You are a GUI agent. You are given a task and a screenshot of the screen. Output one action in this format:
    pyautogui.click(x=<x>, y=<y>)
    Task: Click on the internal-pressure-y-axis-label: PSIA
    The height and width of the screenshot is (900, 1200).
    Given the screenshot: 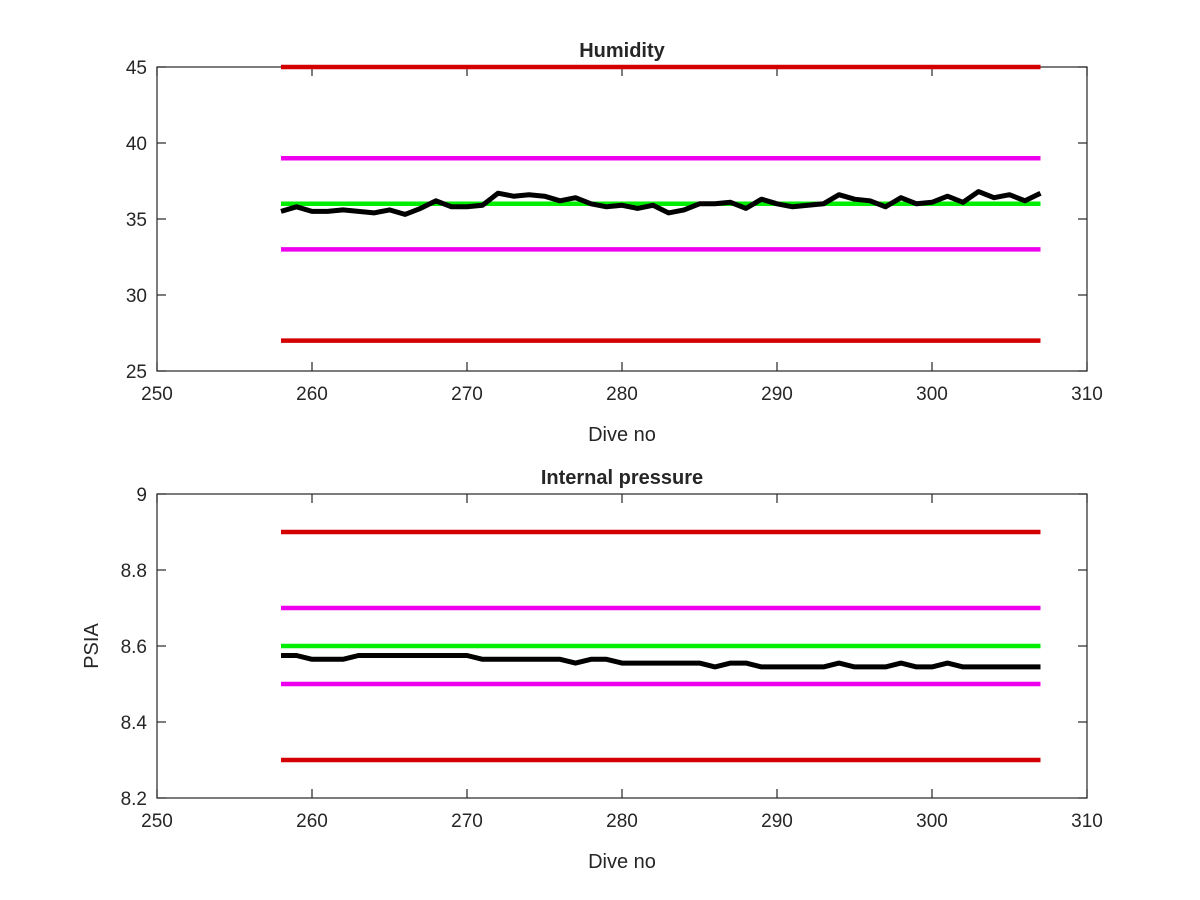 What is the action you would take?
    pyautogui.click(x=92, y=646)
    